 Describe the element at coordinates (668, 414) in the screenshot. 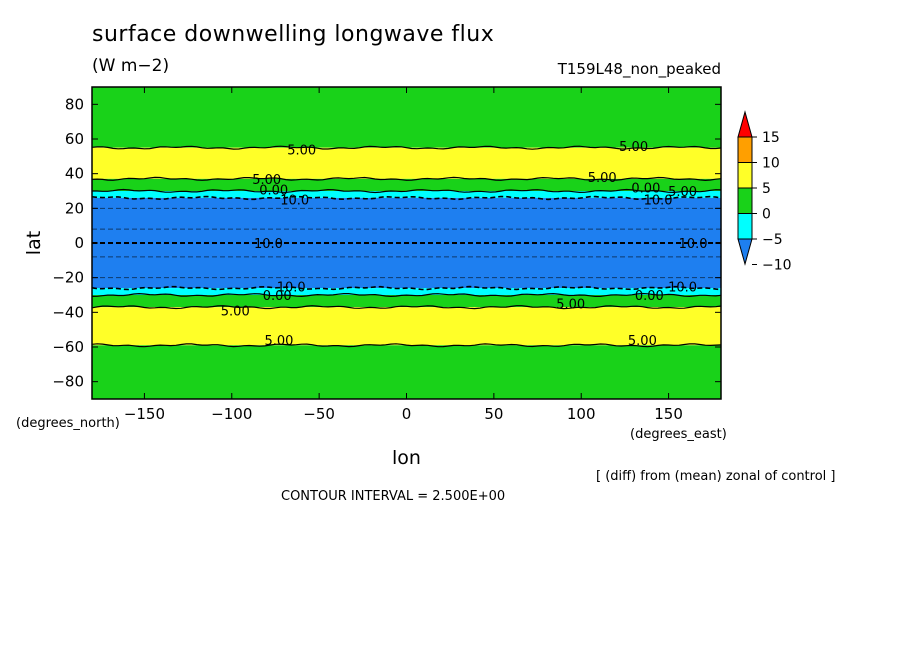

I see `x-tick-label: 150` at that location.